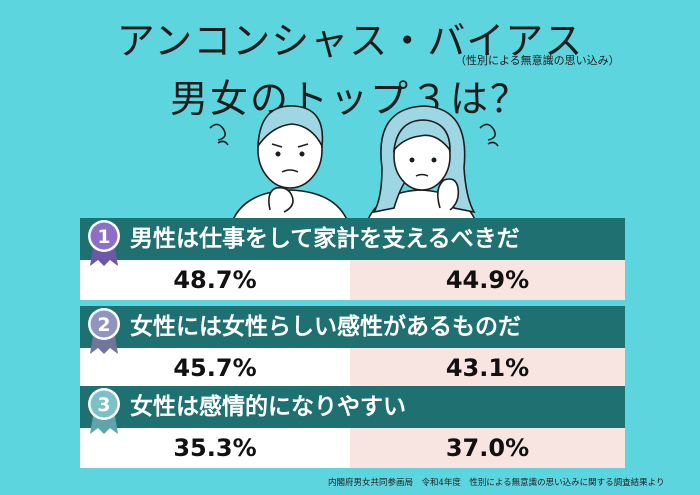 Image resolution: width=700 pixels, height=495 pixels. What do you see at coordinates (103, 405) in the screenshot?
I see `medal-3-number: 3` at bounding box center [103, 405].